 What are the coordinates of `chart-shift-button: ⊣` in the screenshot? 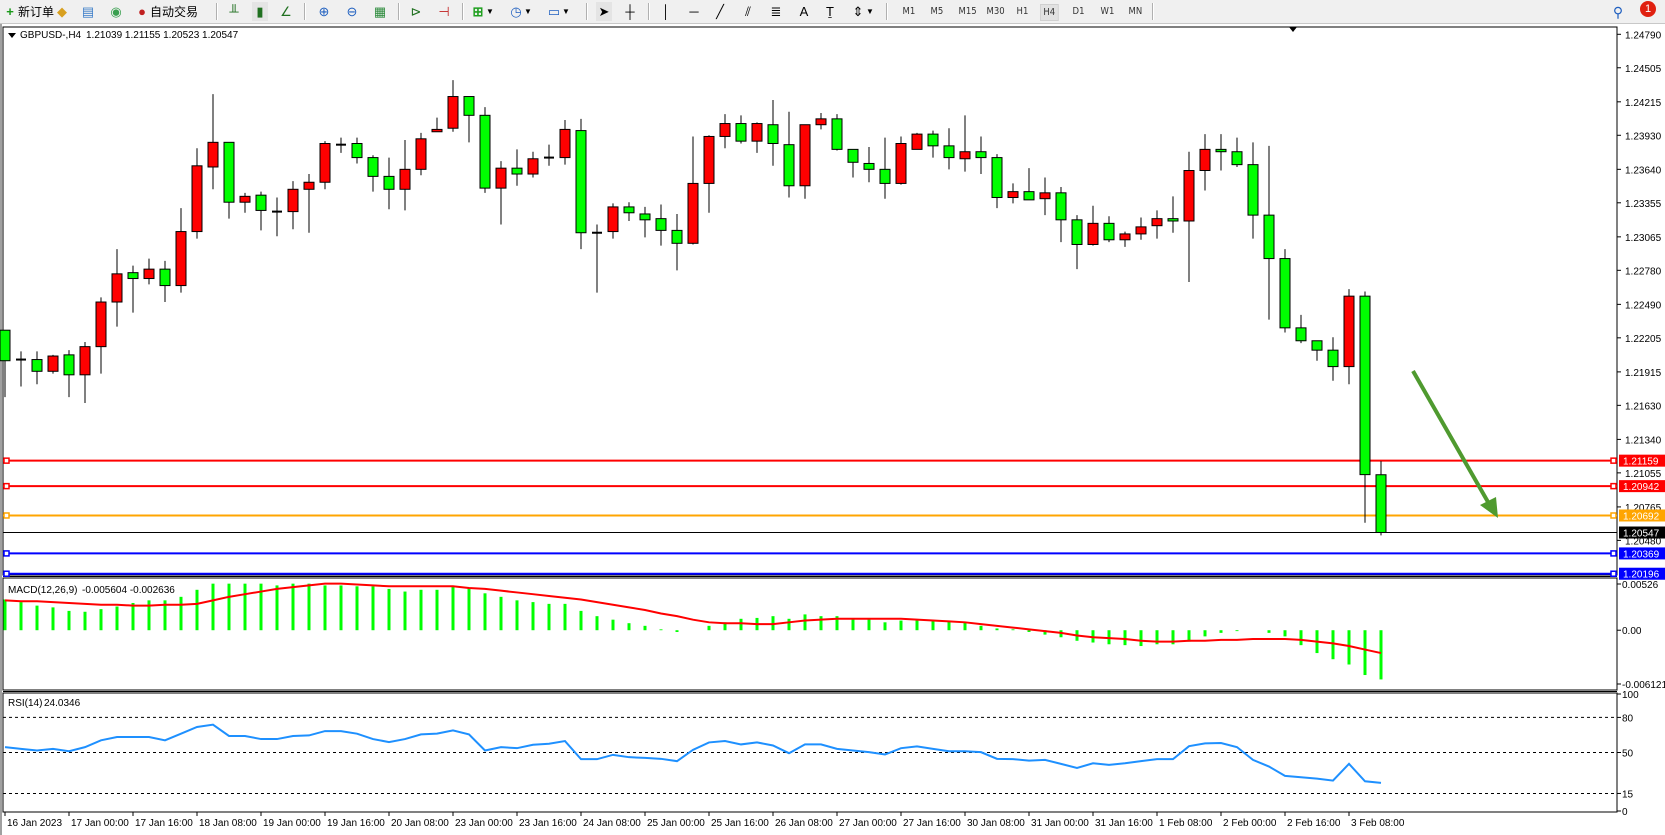 It's located at (444, 11).